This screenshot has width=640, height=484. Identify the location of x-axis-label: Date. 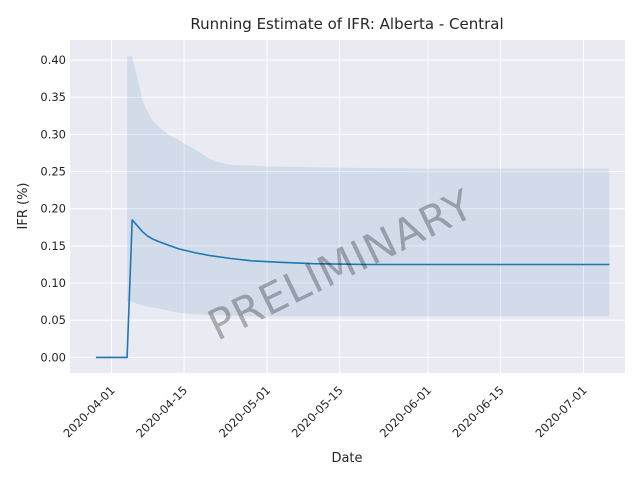
(346, 458).